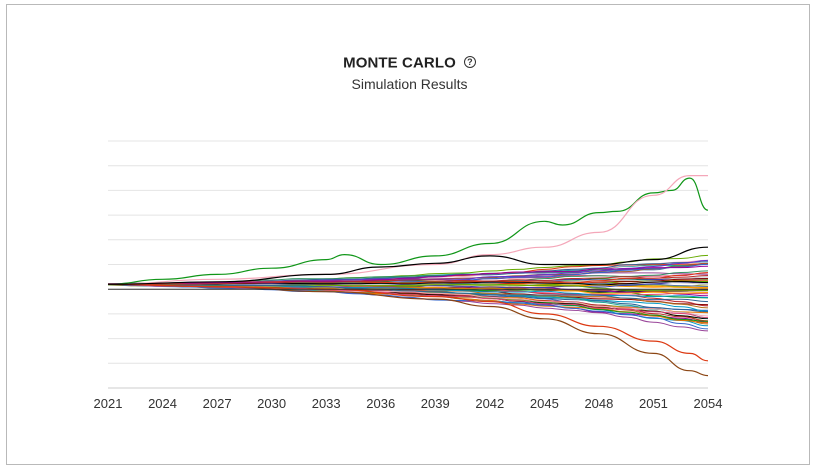 The width and height of the screenshot is (819, 472). What do you see at coordinates (708, 403) in the screenshot?
I see `x-tick-label: 2054` at bounding box center [708, 403].